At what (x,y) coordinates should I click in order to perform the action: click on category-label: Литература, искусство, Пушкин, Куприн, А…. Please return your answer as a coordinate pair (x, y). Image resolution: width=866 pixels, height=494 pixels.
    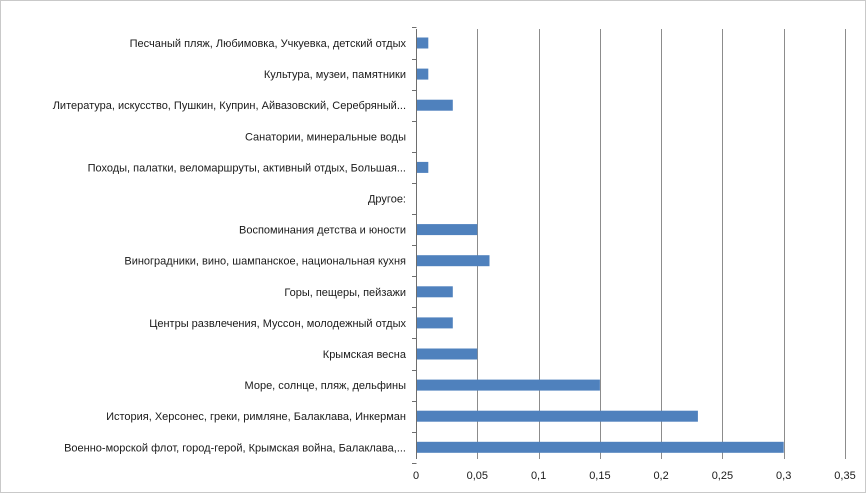
    Looking at the image, I should click on (229, 106).